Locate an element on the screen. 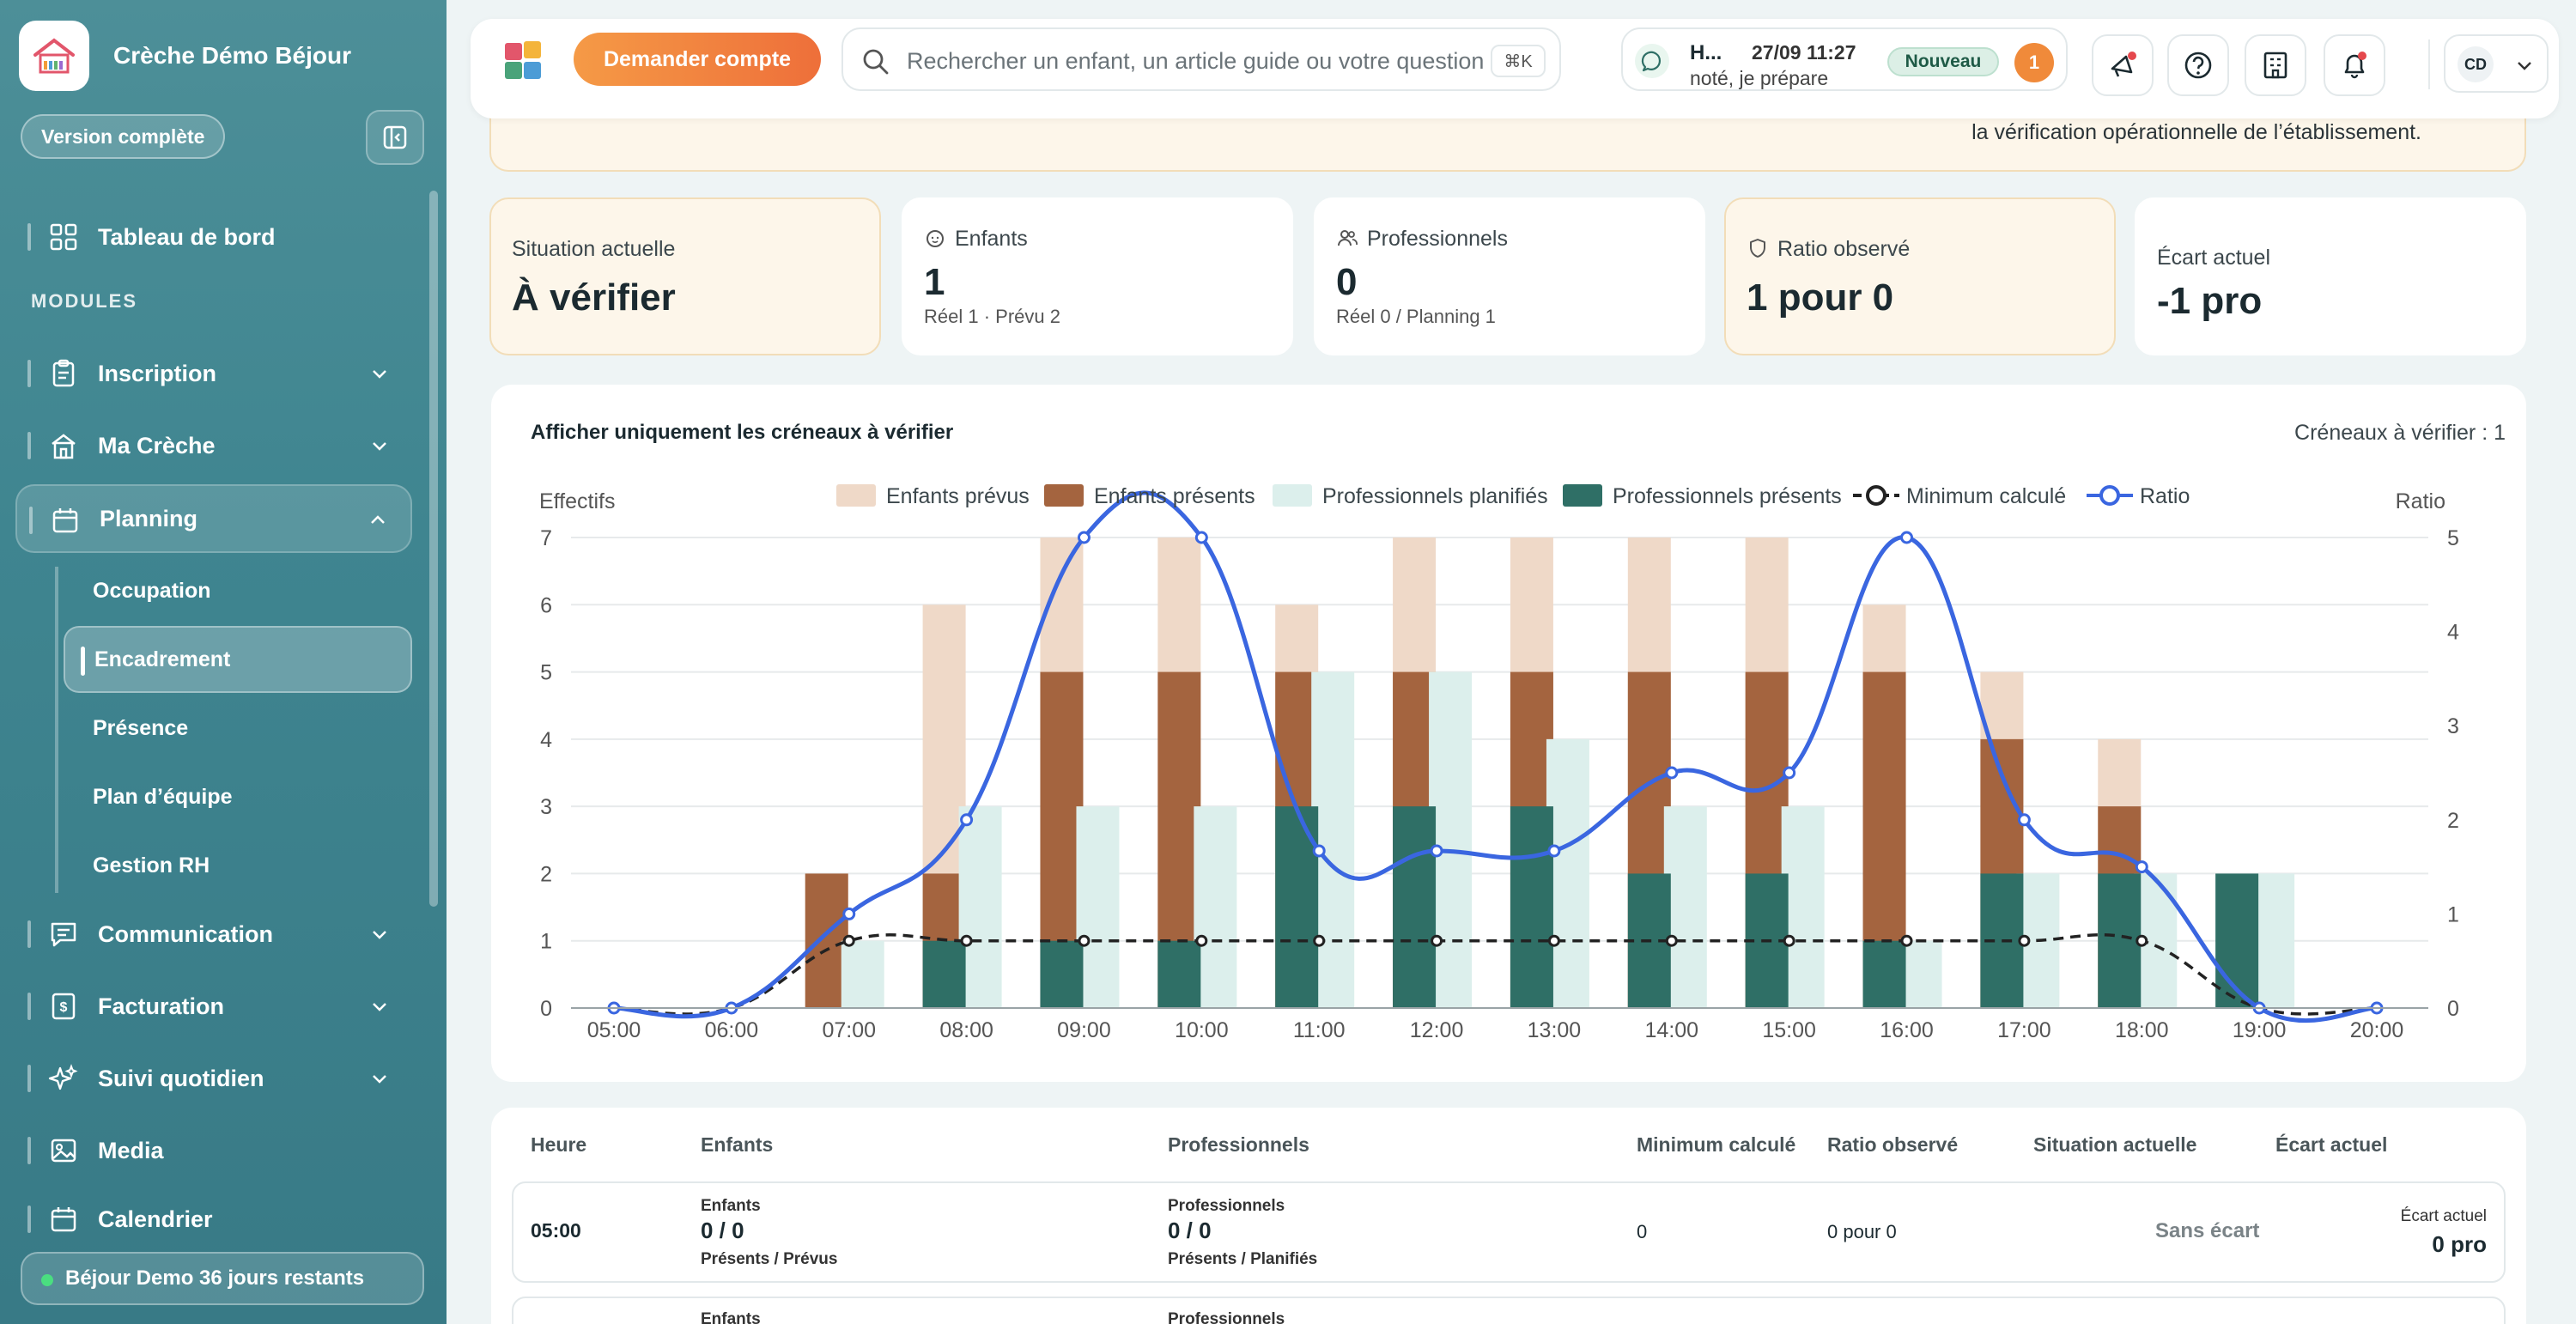 The width and height of the screenshot is (2576, 1324). table-row: Enfants Professionnels is located at coordinates (1509, 1310).